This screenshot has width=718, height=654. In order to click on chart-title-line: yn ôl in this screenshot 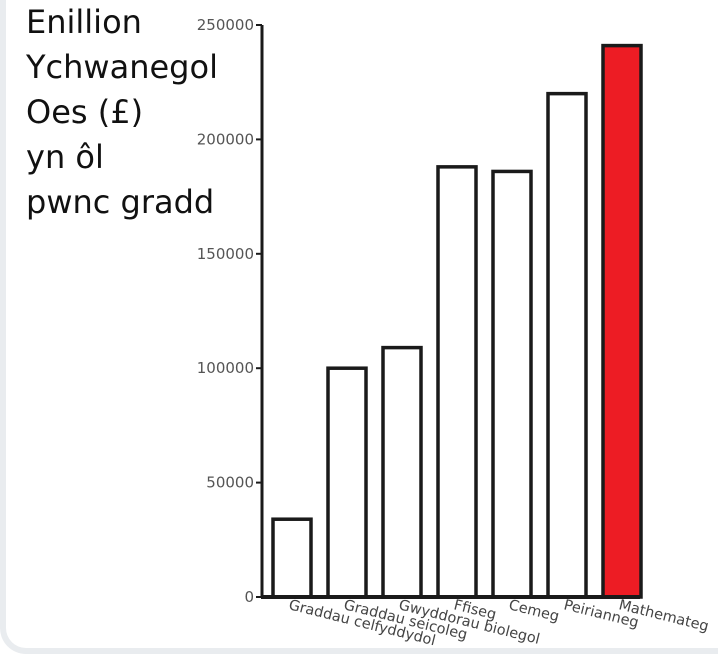, I will do `click(65, 157)`.